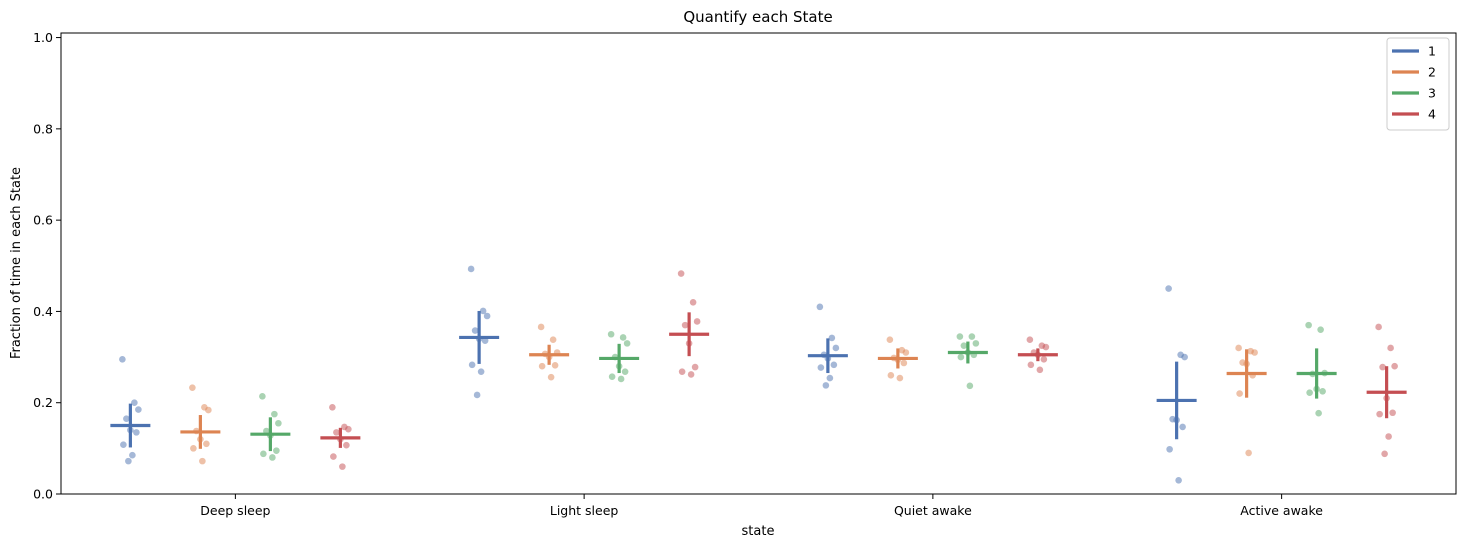 The image size is (1466, 547). I want to click on chart-title: Quantify each State, so click(757, 17).